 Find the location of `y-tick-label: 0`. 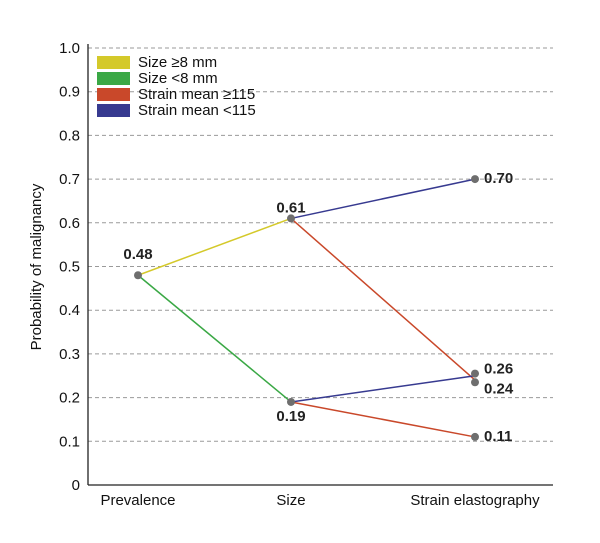

y-tick-label: 0 is located at coordinates (76, 485).